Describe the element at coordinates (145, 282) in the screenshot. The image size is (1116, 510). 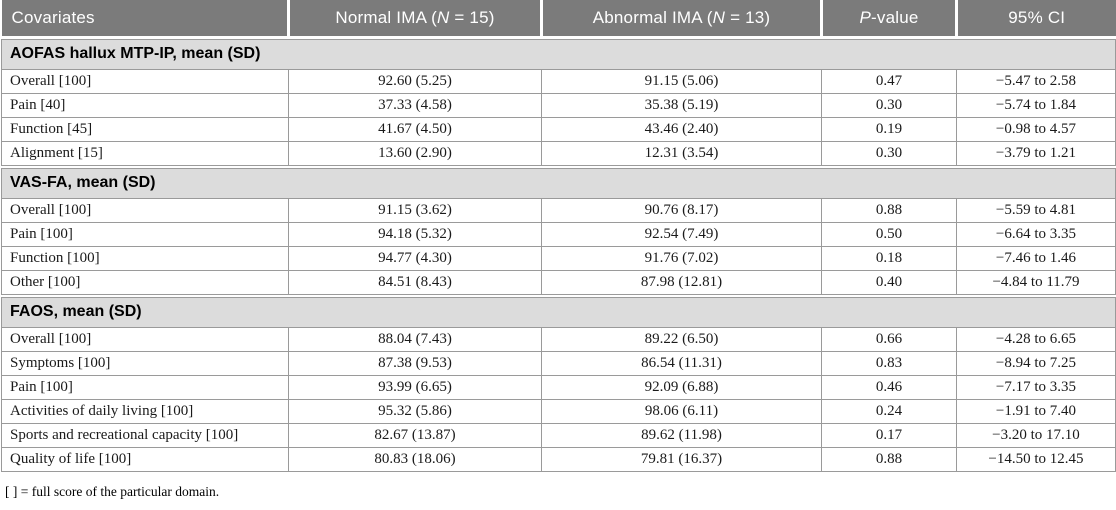
I see `covariate-cell: Other [100]` at that location.